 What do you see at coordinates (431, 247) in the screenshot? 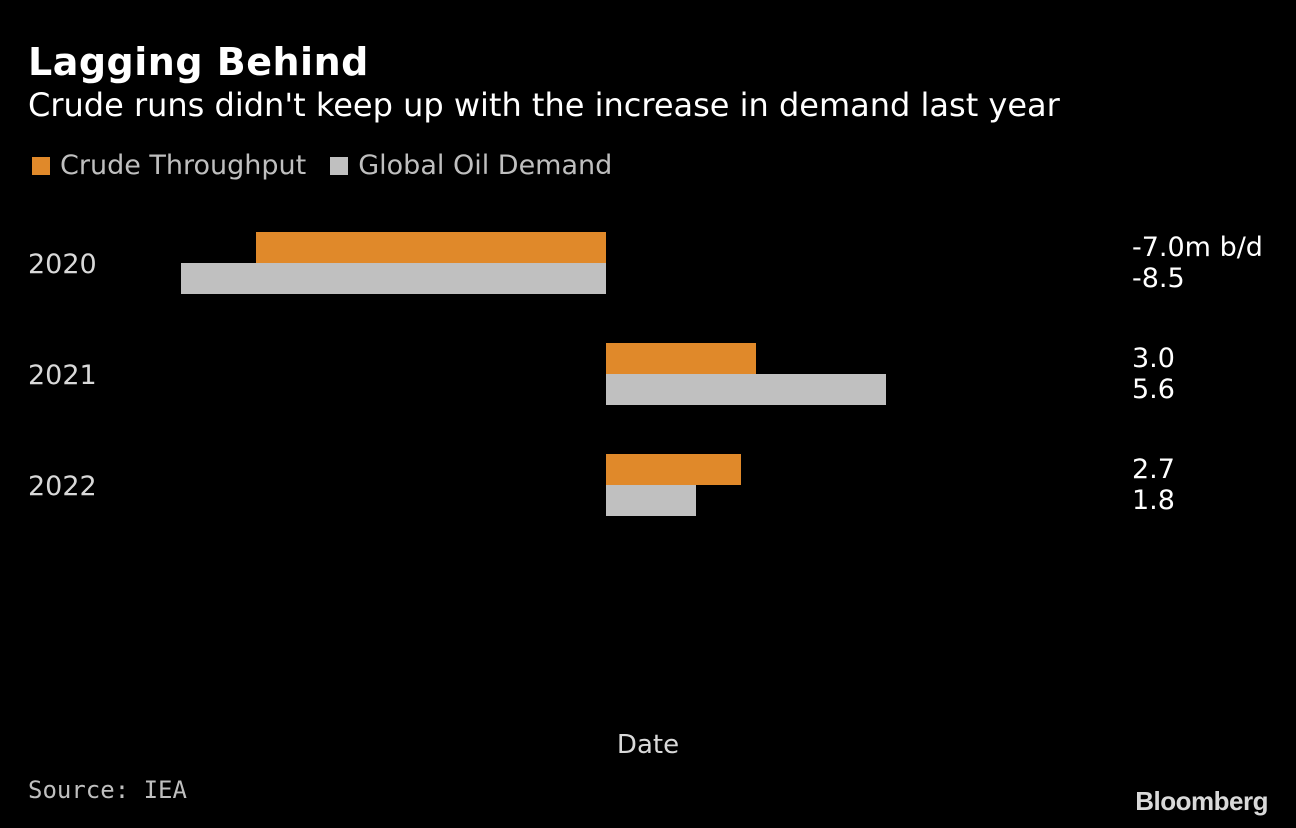
I see `bar-crude-throughput-2020` at bounding box center [431, 247].